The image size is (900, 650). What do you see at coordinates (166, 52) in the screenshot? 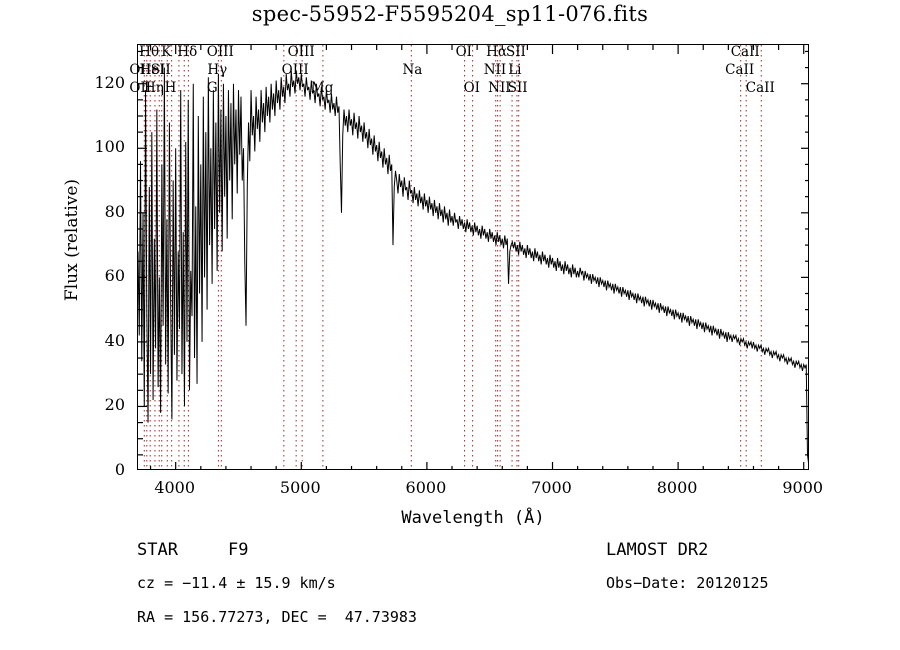
I see `spectral-line-label: K` at bounding box center [166, 52].